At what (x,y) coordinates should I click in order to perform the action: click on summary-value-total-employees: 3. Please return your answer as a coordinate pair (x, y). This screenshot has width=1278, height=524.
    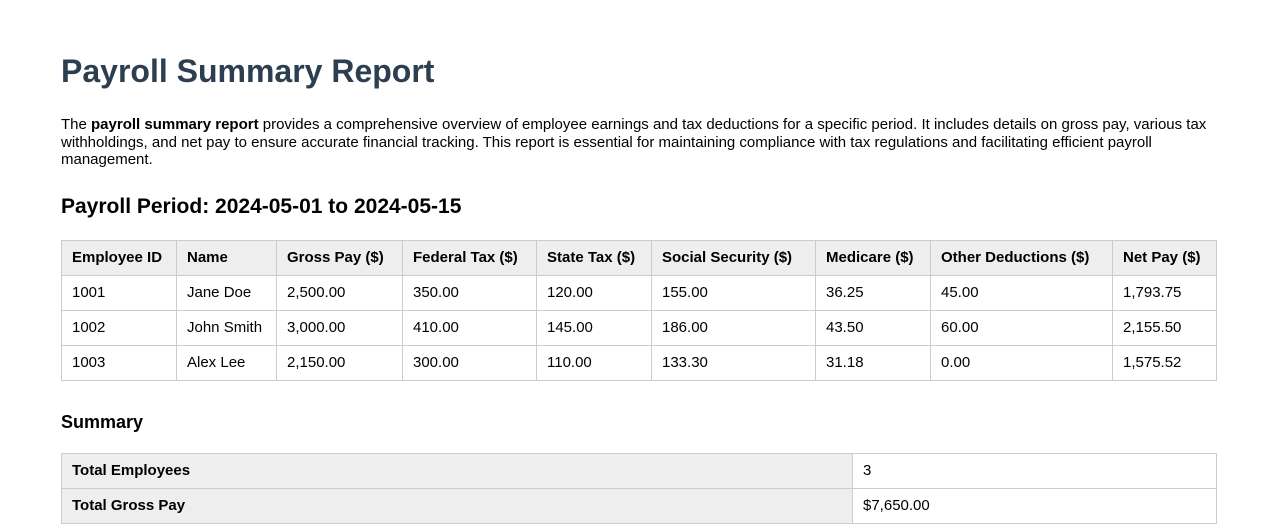
    Looking at the image, I should click on (1034, 470).